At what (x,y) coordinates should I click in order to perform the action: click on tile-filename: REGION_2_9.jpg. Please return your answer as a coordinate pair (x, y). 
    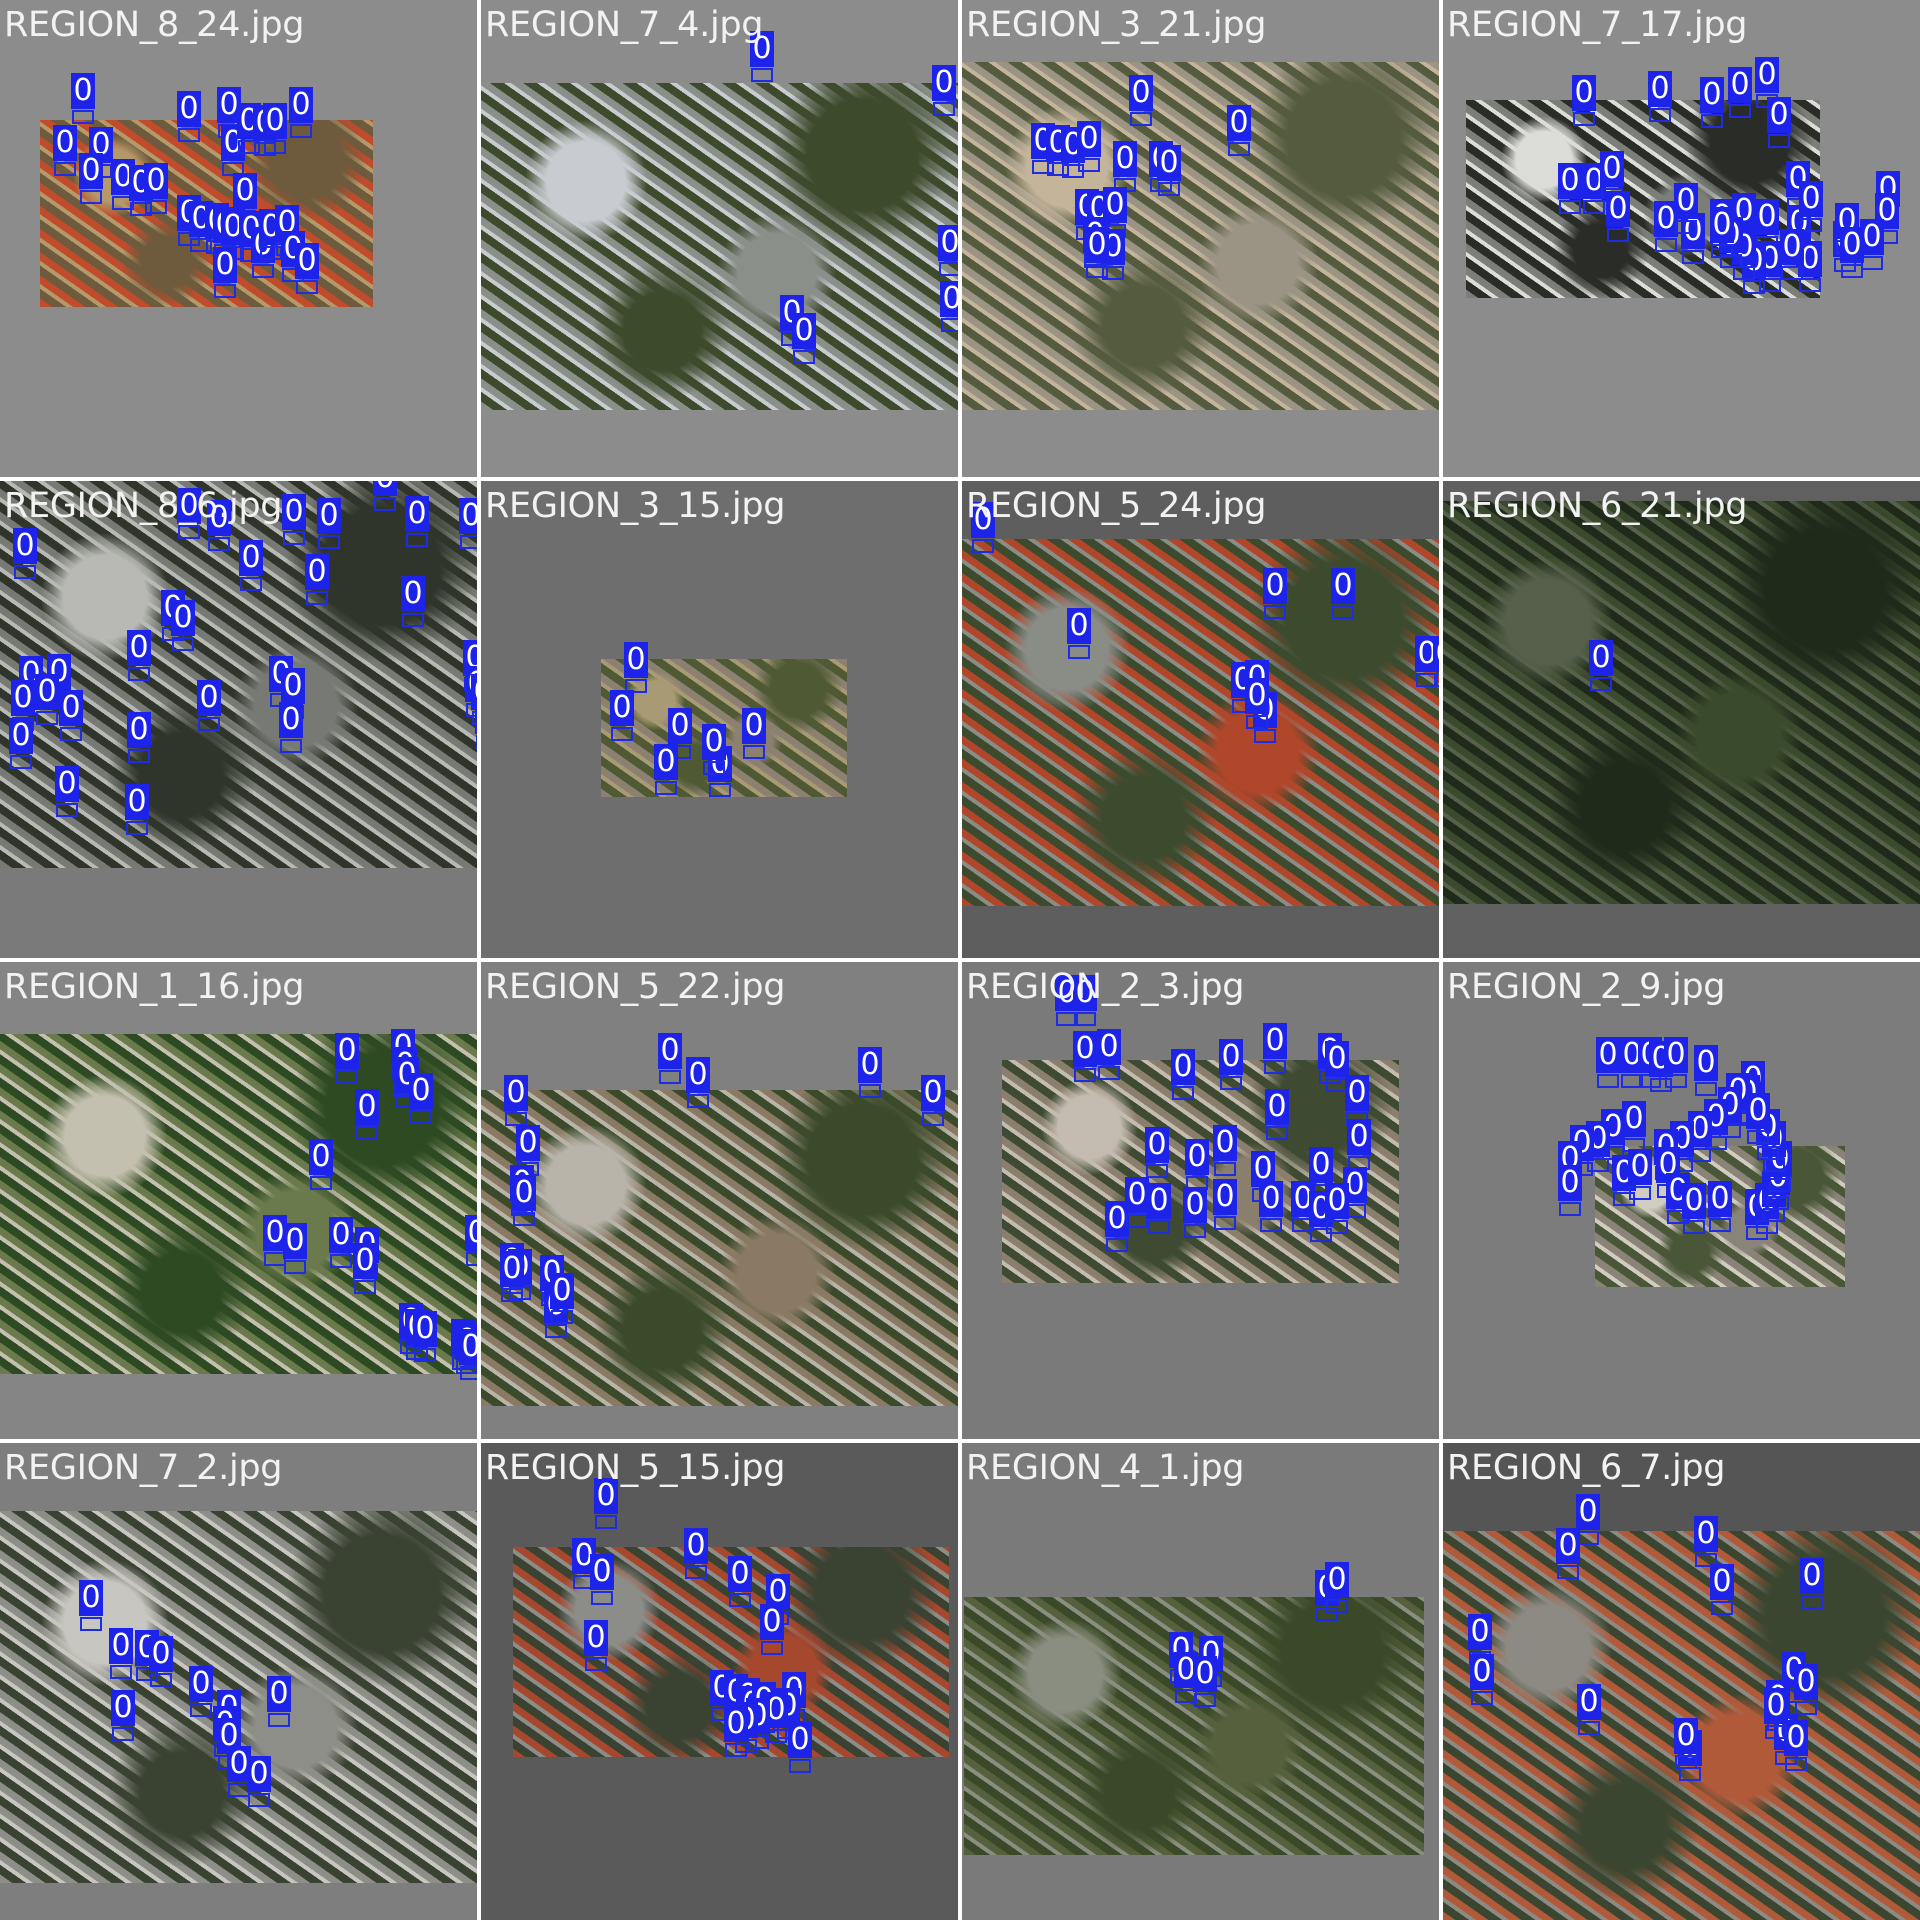
    Looking at the image, I should click on (1586, 987).